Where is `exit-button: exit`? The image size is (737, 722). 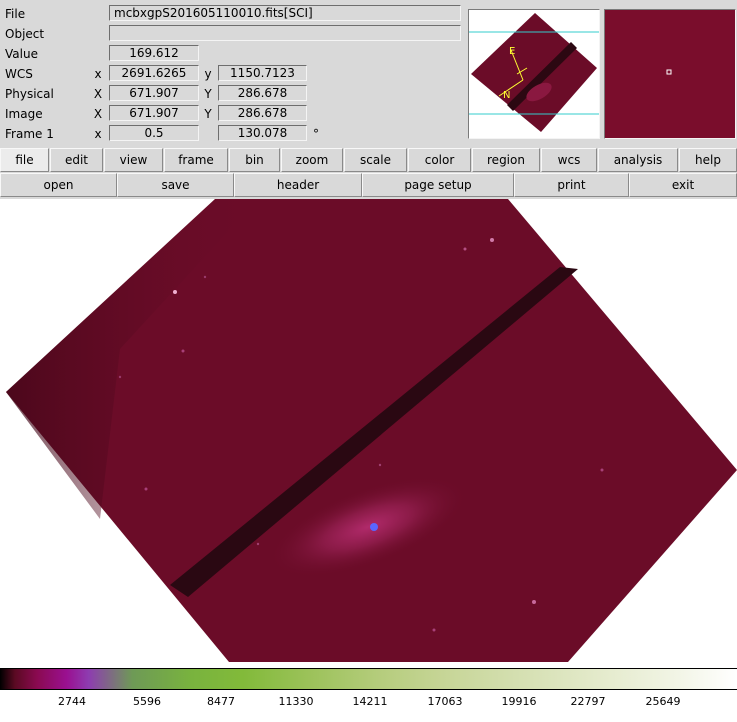
exit-button: exit is located at coordinates (683, 185).